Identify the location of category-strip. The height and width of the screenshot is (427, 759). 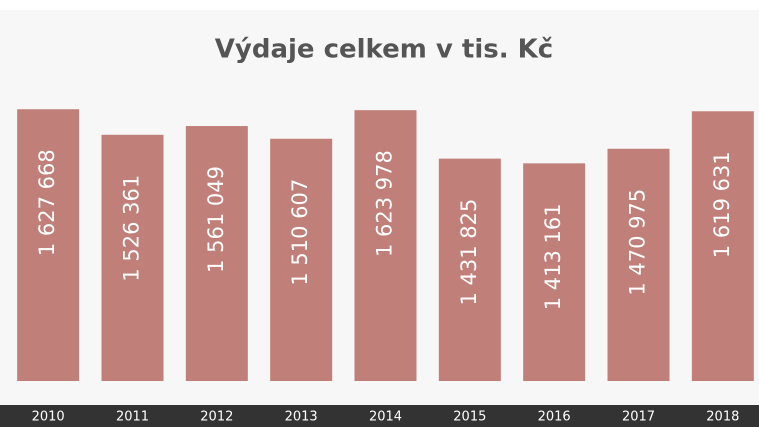
(379, 416).